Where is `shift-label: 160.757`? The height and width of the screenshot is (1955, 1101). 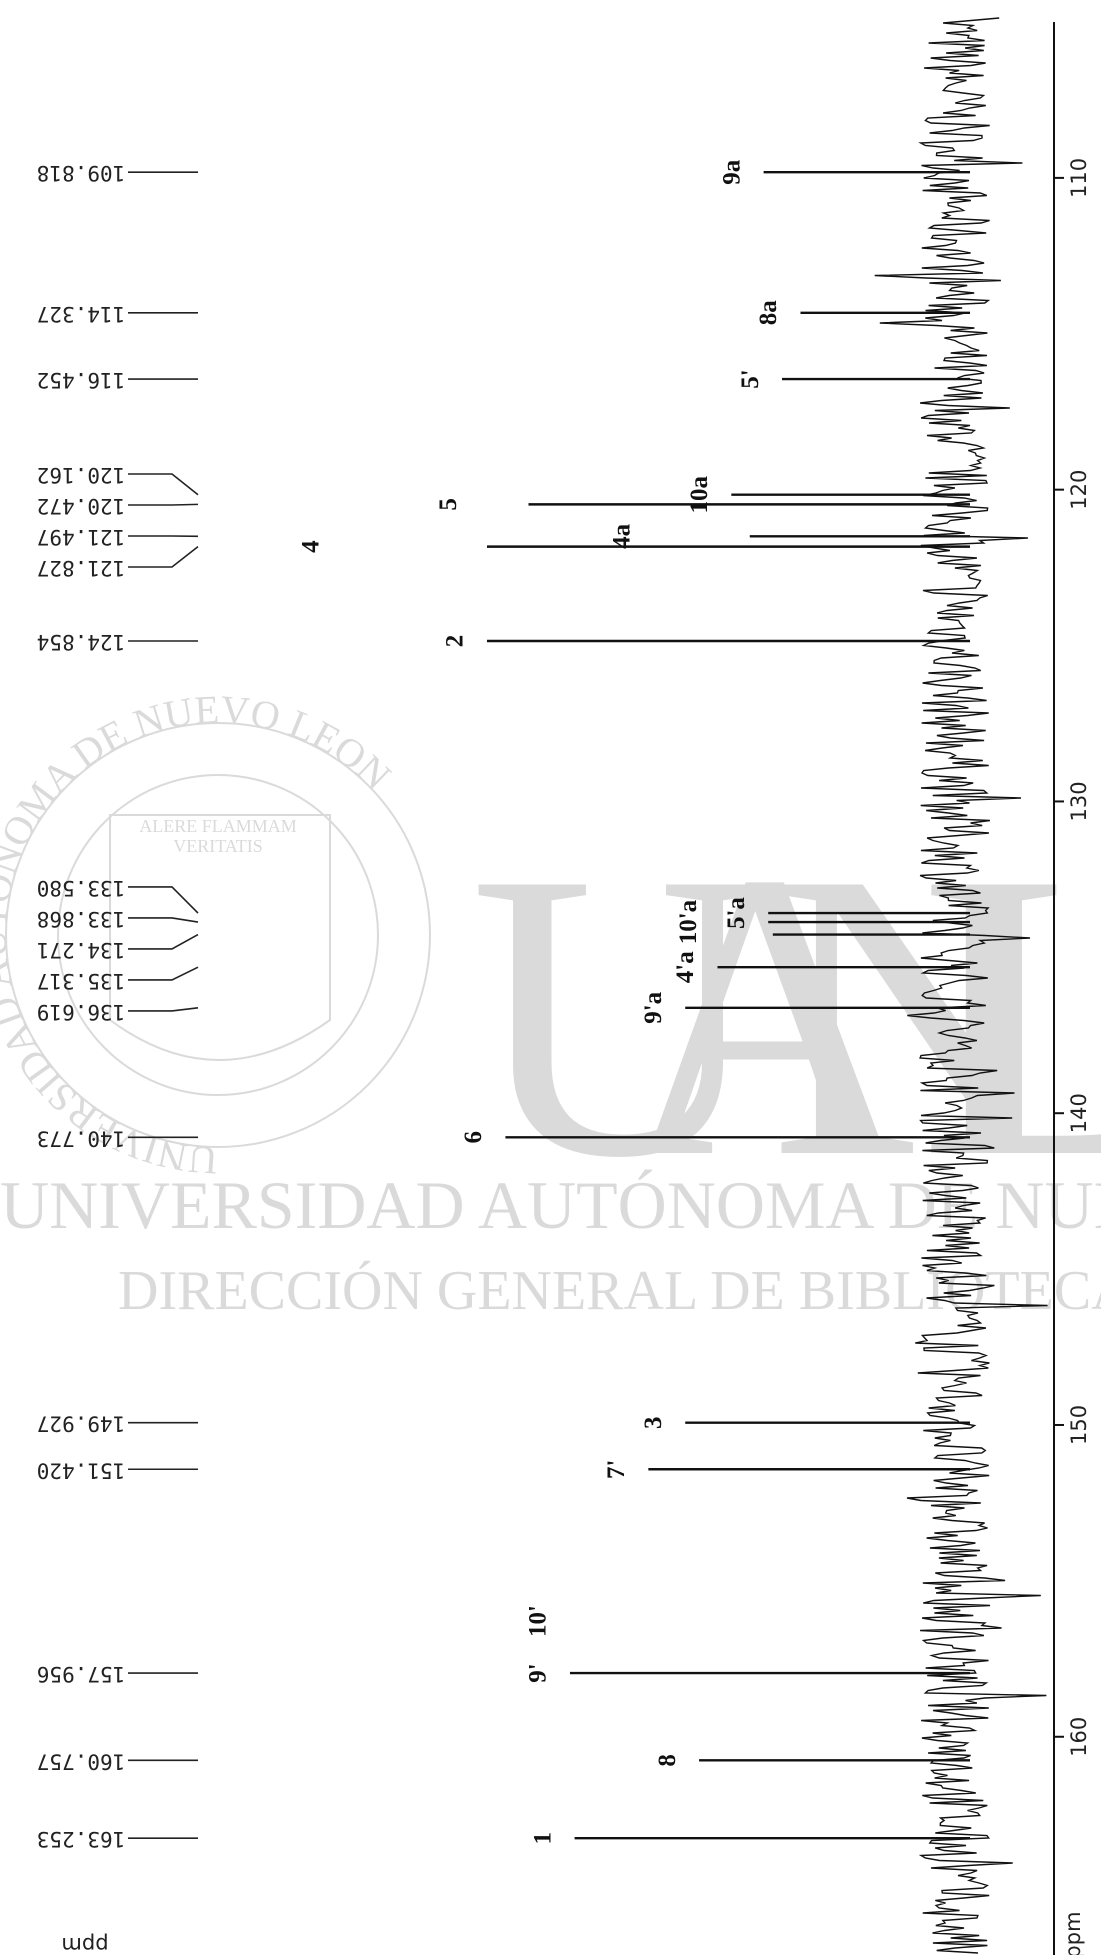
shift-label: 160.757 is located at coordinates (81, 1761).